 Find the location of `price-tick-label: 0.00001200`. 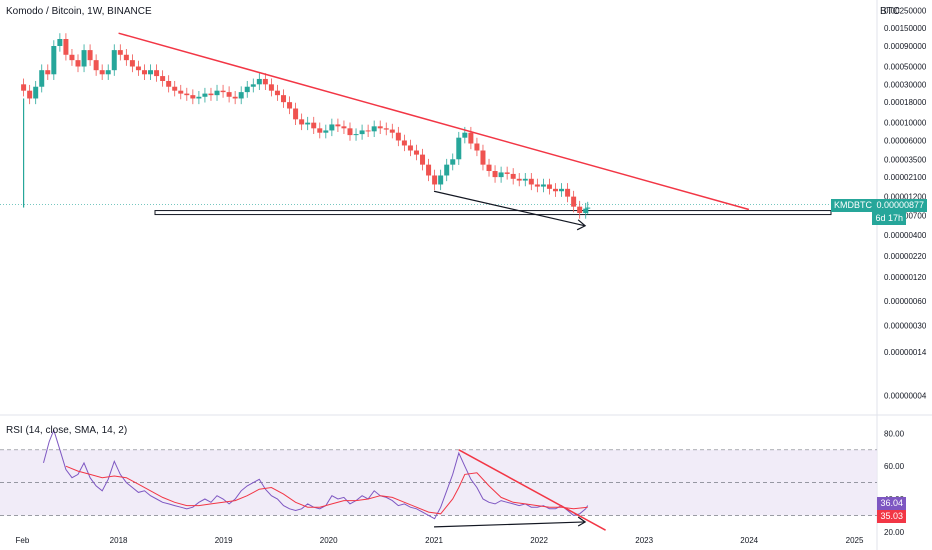

price-tick-label: 0.00001200 is located at coordinates (905, 197).